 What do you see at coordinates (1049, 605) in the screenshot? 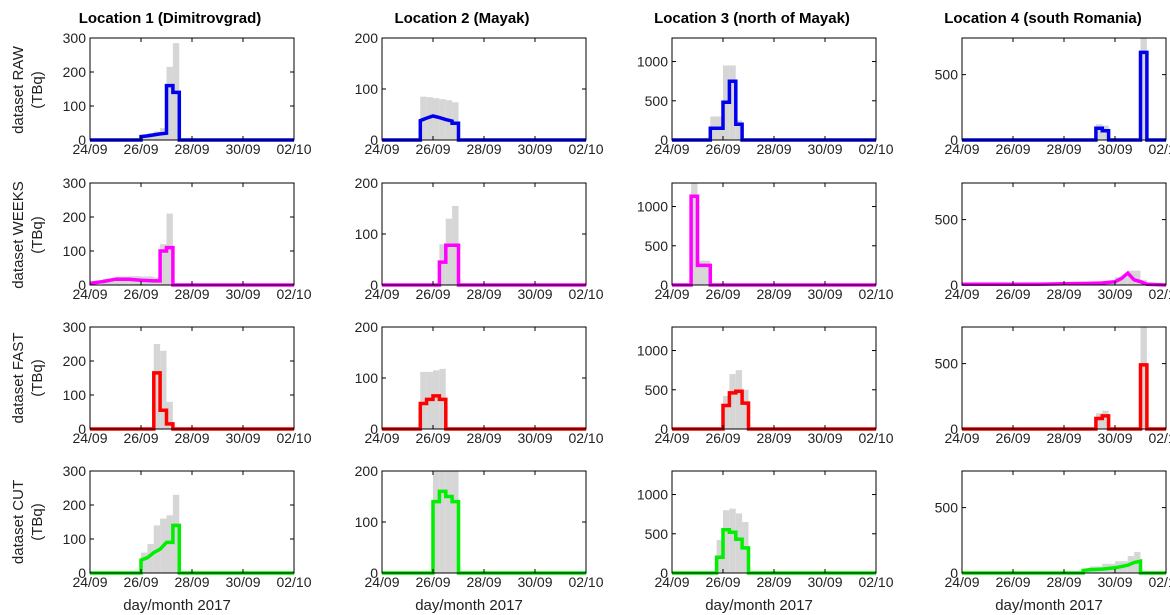
I see `x-axis-label-col-4: day/month 2017` at bounding box center [1049, 605].